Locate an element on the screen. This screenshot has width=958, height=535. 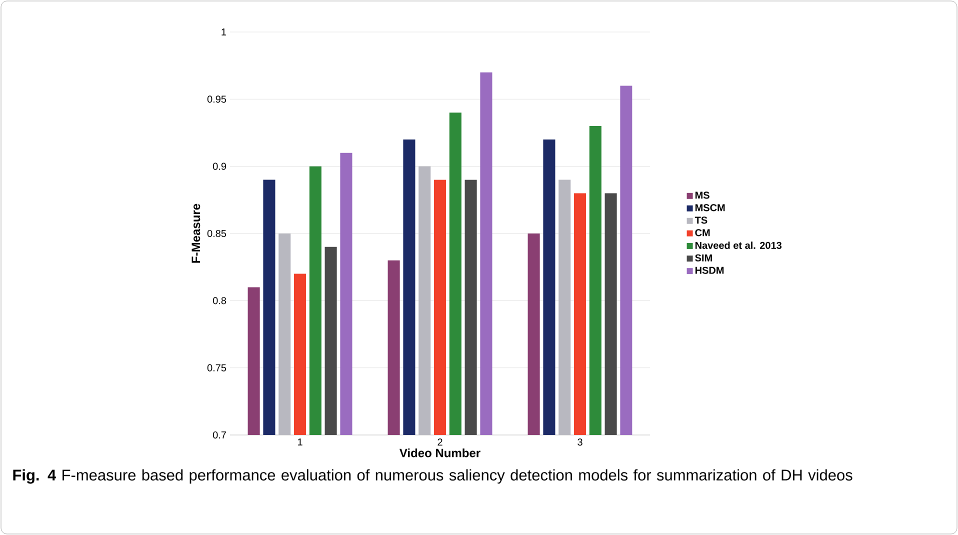
x-tick-label: 3 is located at coordinates (580, 442).